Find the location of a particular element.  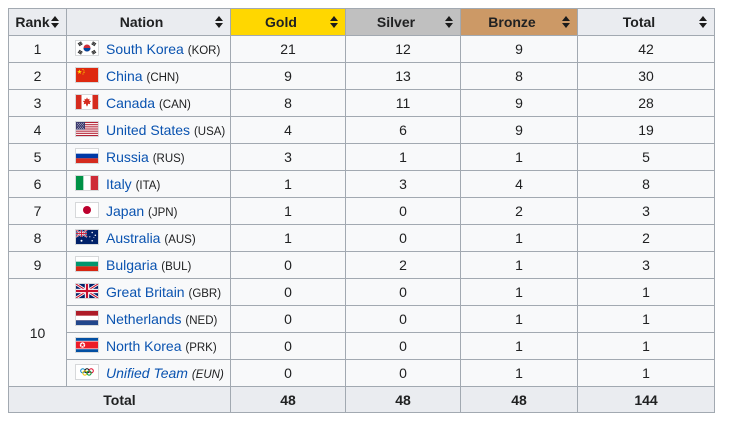

flag-canada-icon is located at coordinates (87, 102).